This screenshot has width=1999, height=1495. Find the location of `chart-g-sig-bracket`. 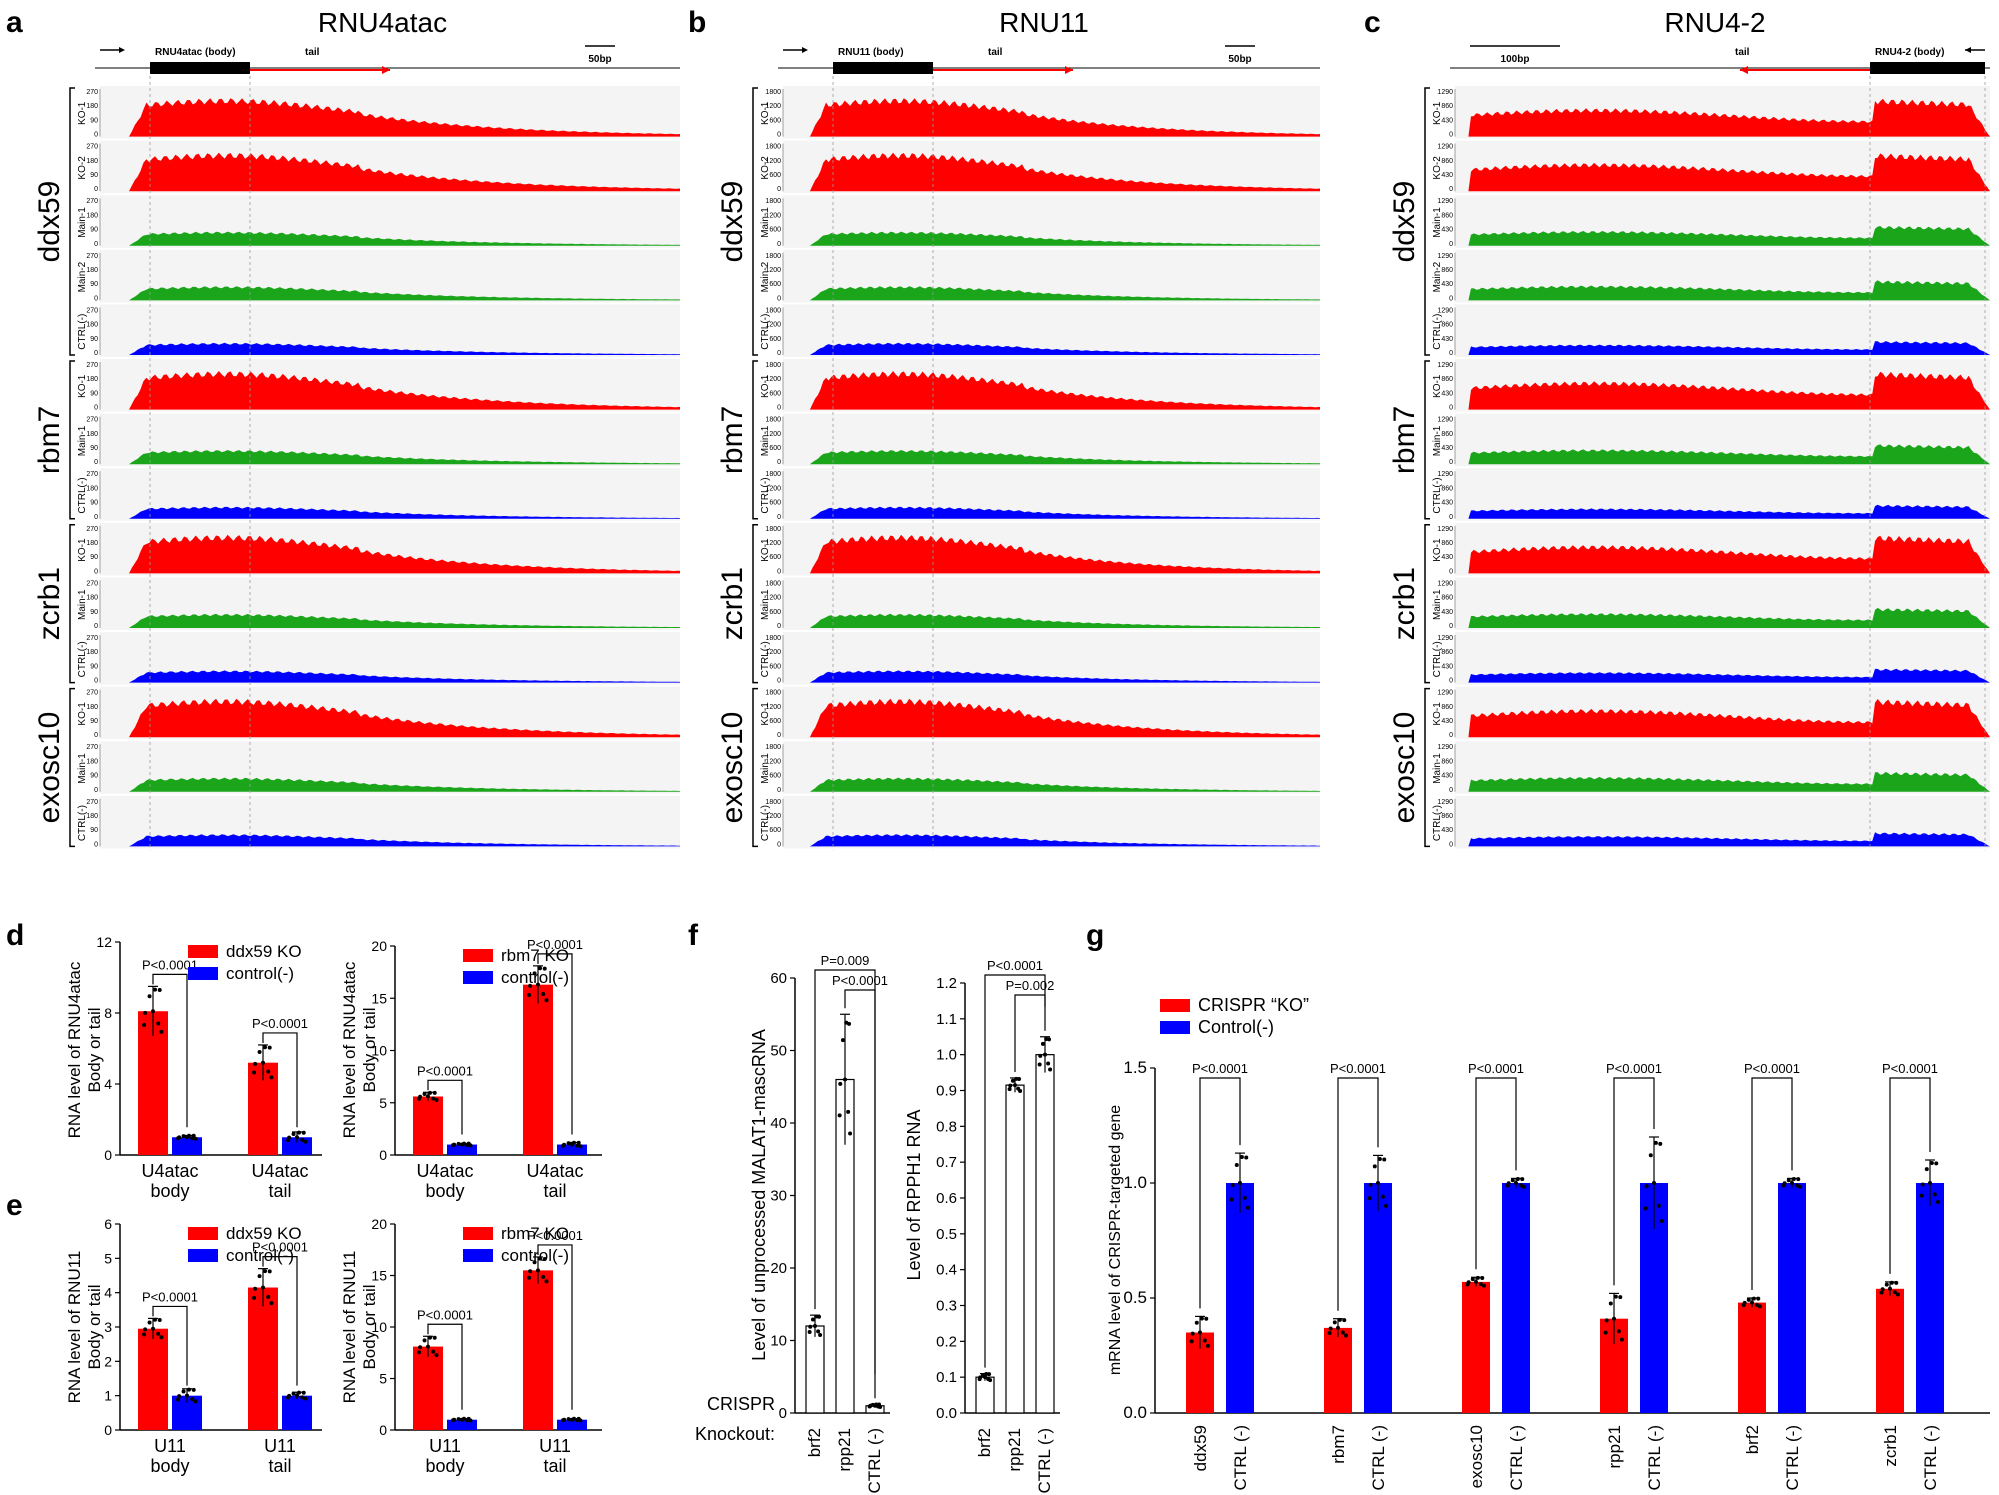

chart-g-sig-bracket is located at coordinates (1496, 1173).